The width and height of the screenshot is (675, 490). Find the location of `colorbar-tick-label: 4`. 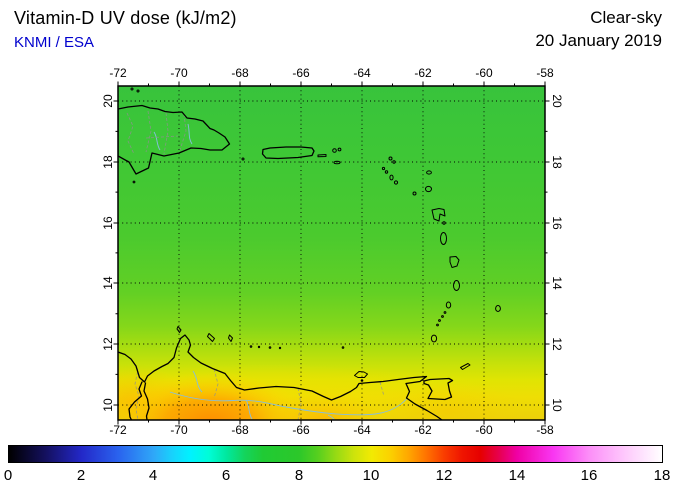

colorbar-tick-label: 4 is located at coordinates (153, 475).